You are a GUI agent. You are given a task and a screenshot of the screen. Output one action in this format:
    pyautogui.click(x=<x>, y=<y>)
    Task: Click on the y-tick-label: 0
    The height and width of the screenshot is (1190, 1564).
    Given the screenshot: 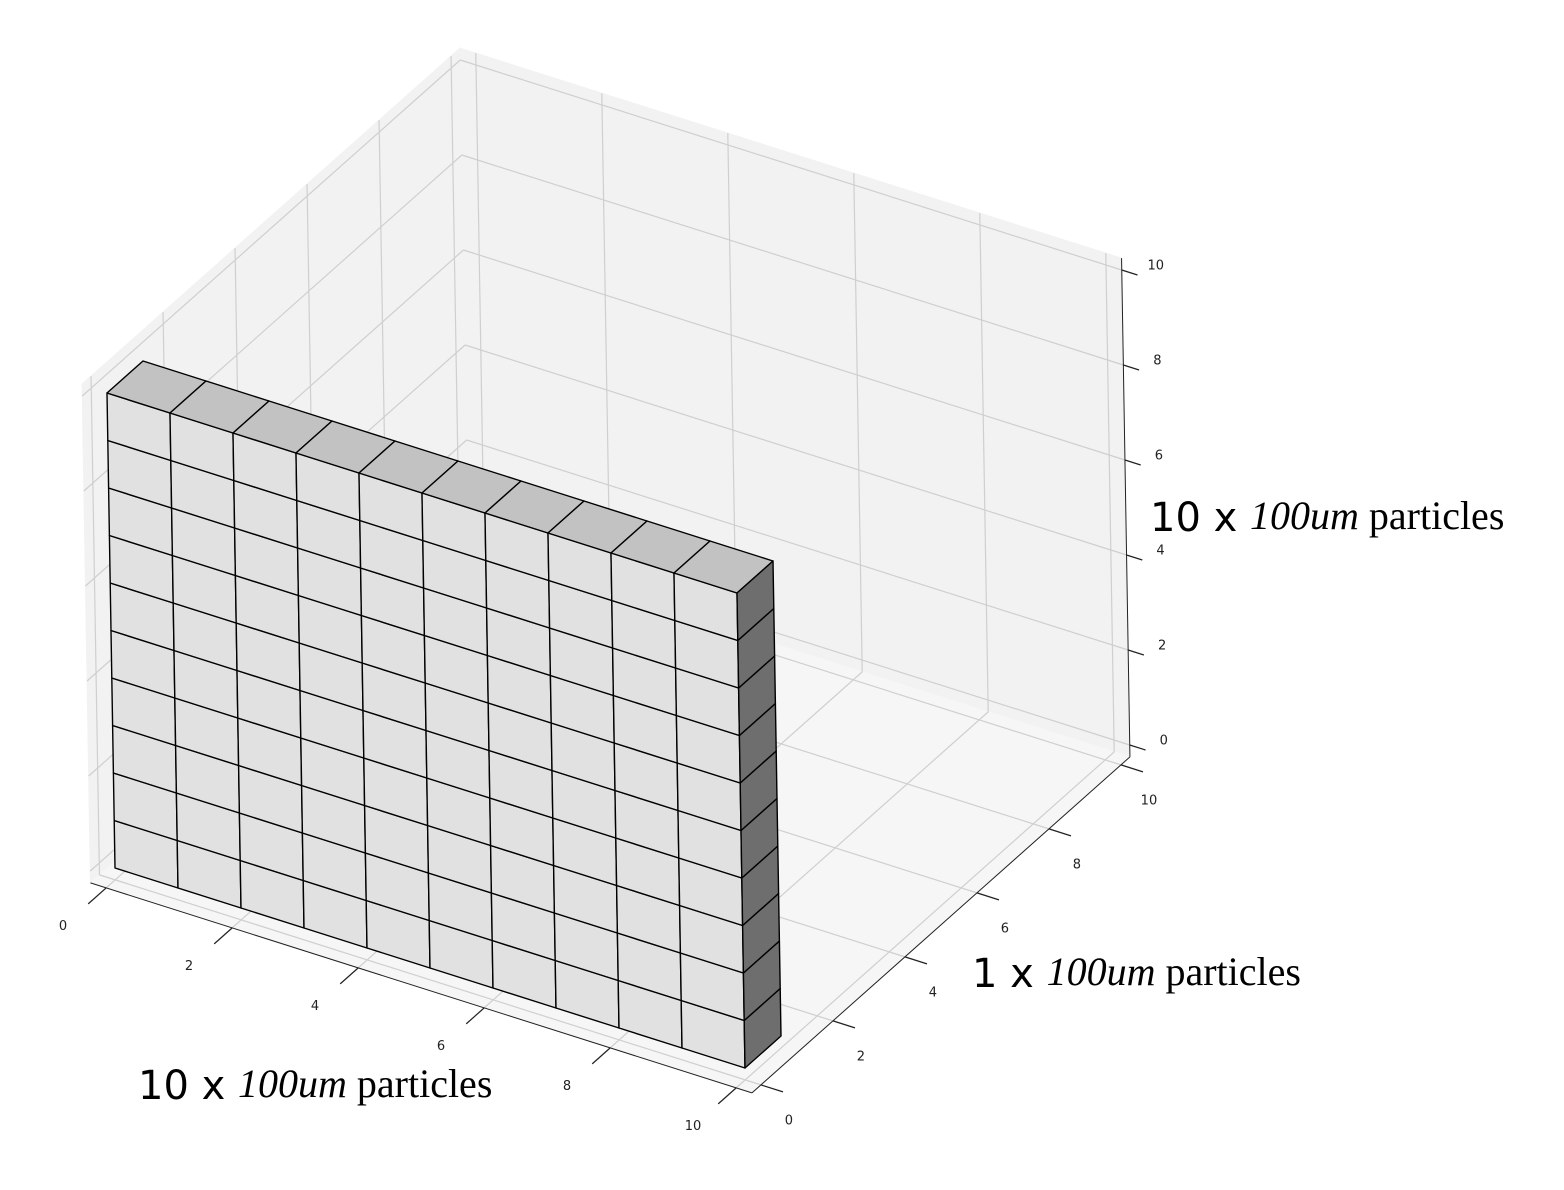 What is the action you would take?
    pyautogui.click(x=789, y=1120)
    